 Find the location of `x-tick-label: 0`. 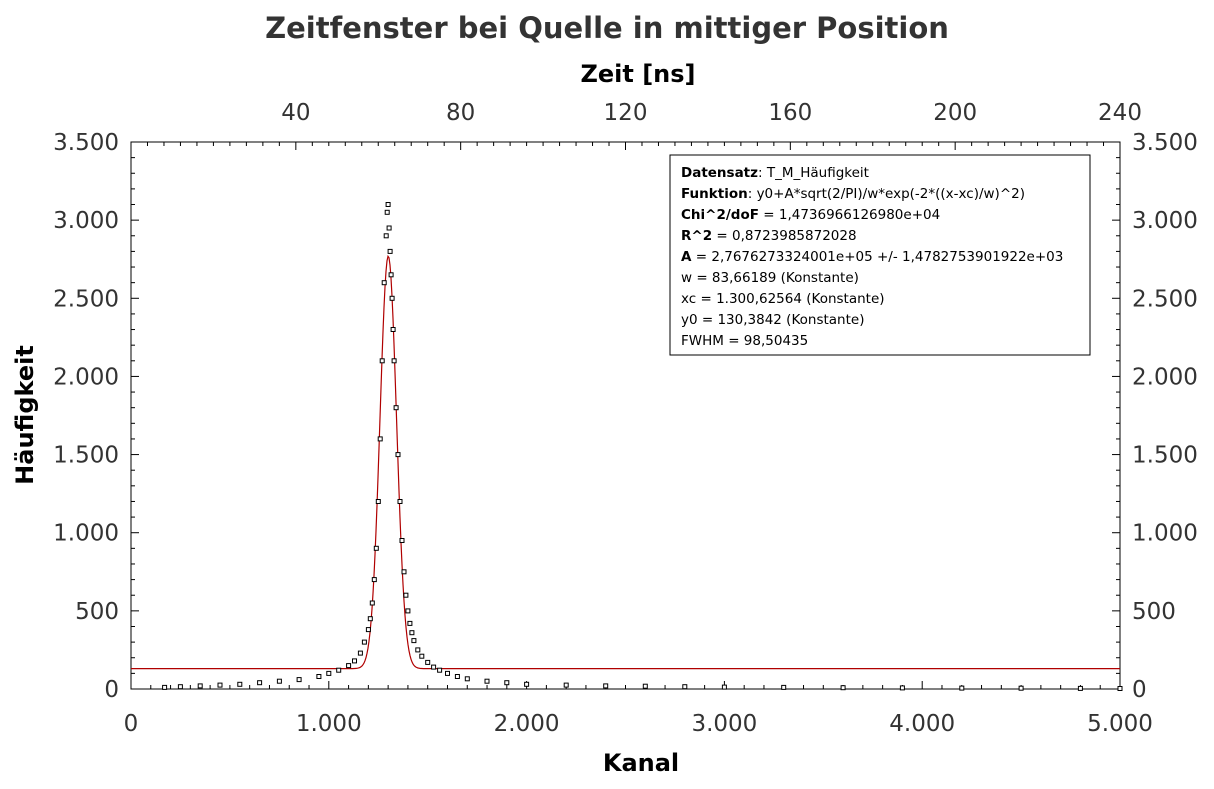

x-tick-label: 0 is located at coordinates (131, 724).